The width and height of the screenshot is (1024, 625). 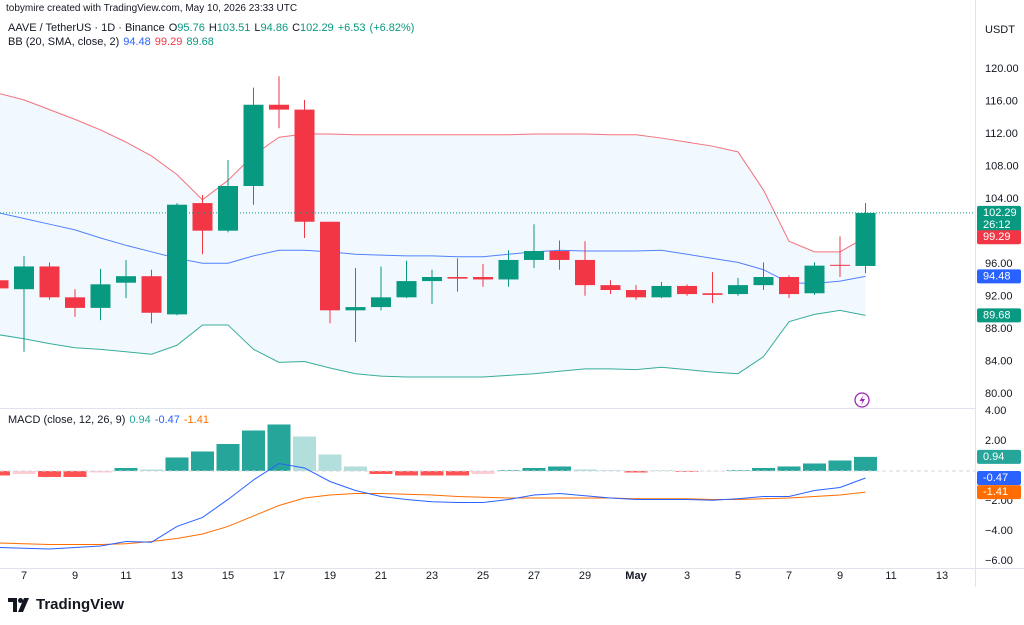 I want to click on macd-value: 0.94, so click(x=140, y=420).